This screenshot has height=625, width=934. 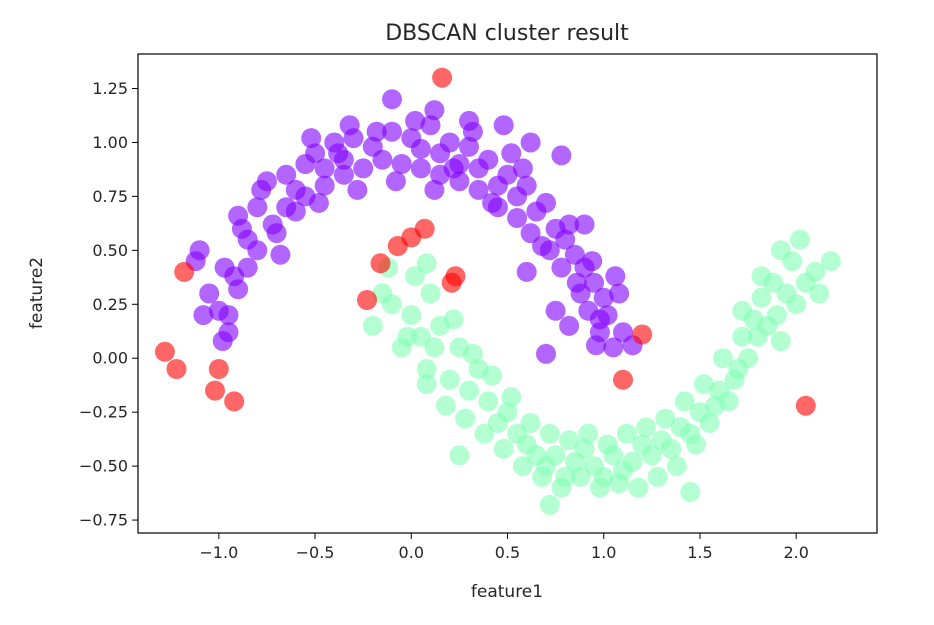 I want to click on y-tick-label: −0.75, so click(x=103, y=520).